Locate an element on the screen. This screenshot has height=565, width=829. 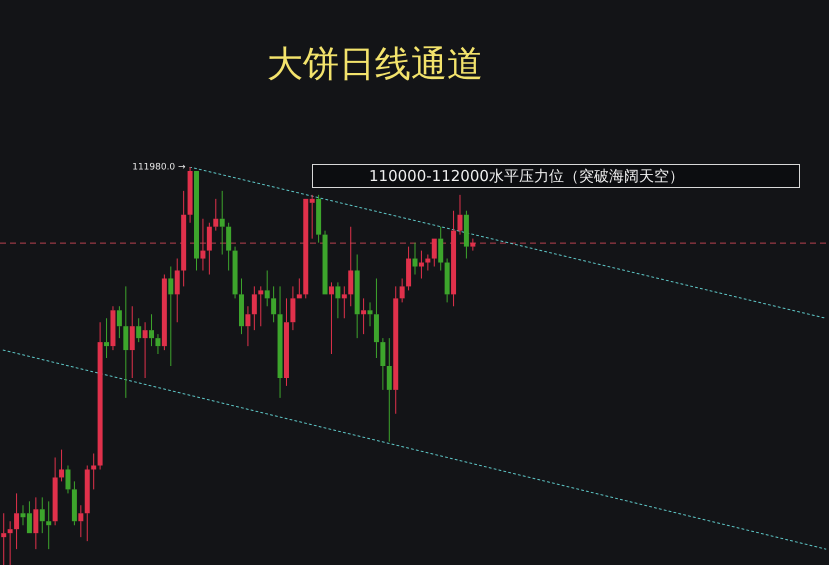
text-box: 110000-112000水平压力位（突破海阔天空） is located at coordinates (556, 176).